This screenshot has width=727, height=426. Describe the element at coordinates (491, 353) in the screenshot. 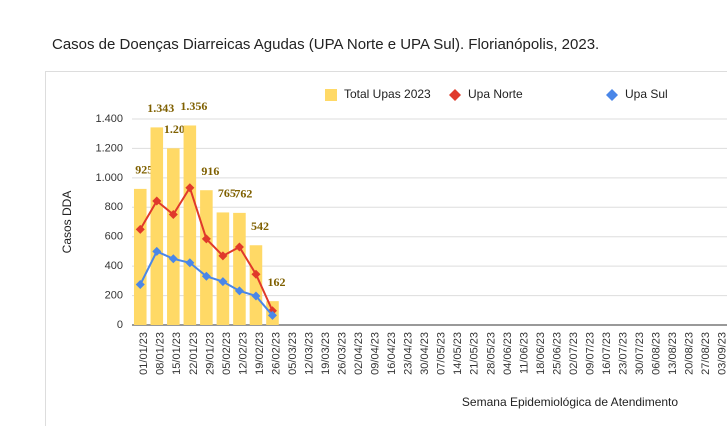

I see `x-tick-label: 28/05/23` at that location.